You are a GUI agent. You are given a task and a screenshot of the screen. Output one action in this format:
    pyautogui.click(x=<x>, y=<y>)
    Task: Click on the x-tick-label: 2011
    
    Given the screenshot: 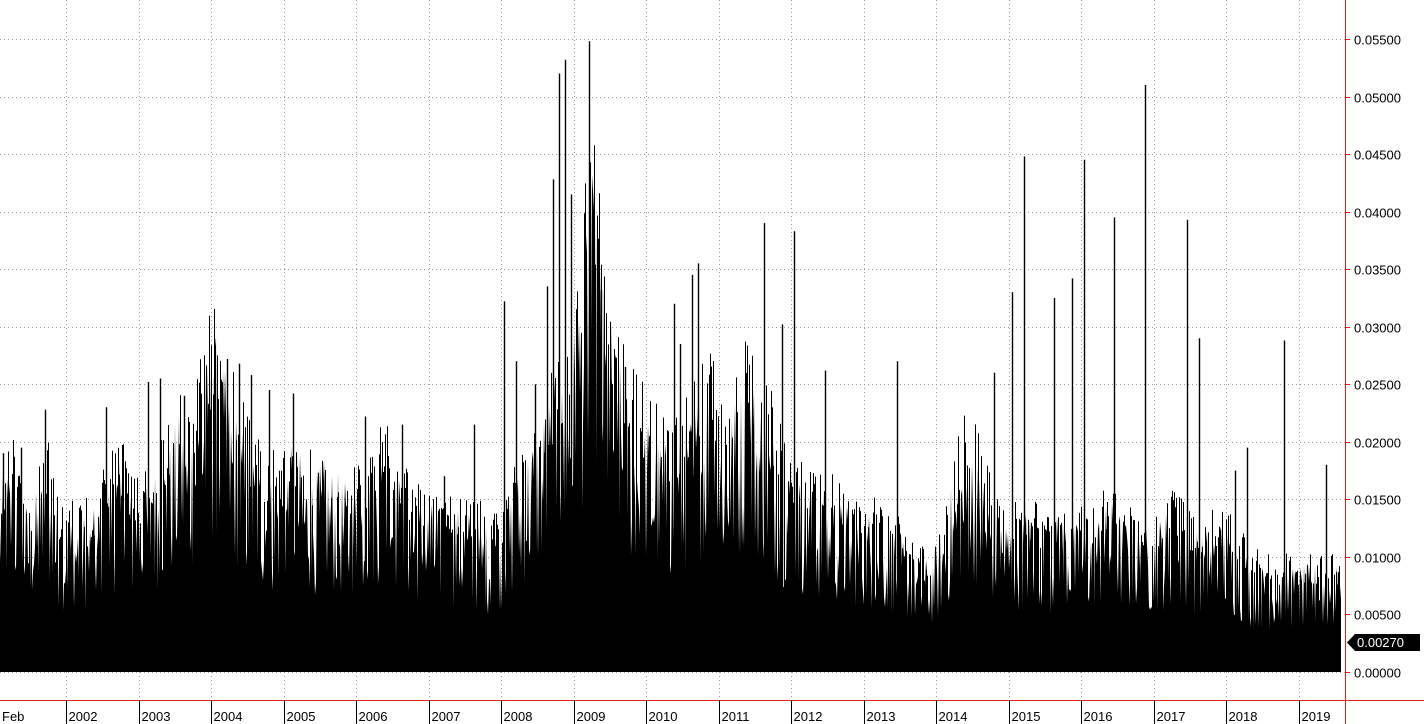 What is the action you would take?
    pyautogui.click(x=736, y=716)
    